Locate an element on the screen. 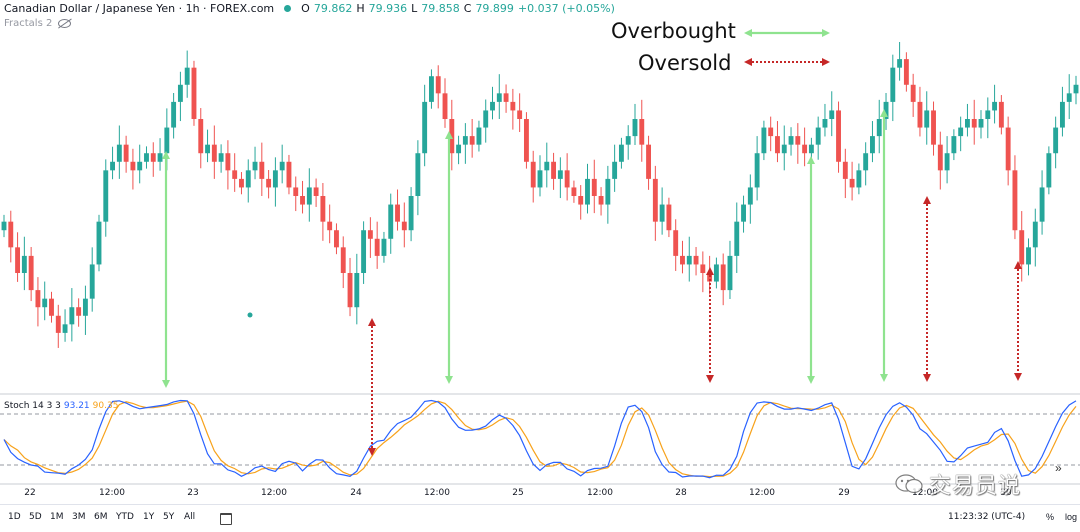 The width and height of the screenshot is (1080, 532). timeframe-1m-button: 1M is located at coordinates (57, 517).